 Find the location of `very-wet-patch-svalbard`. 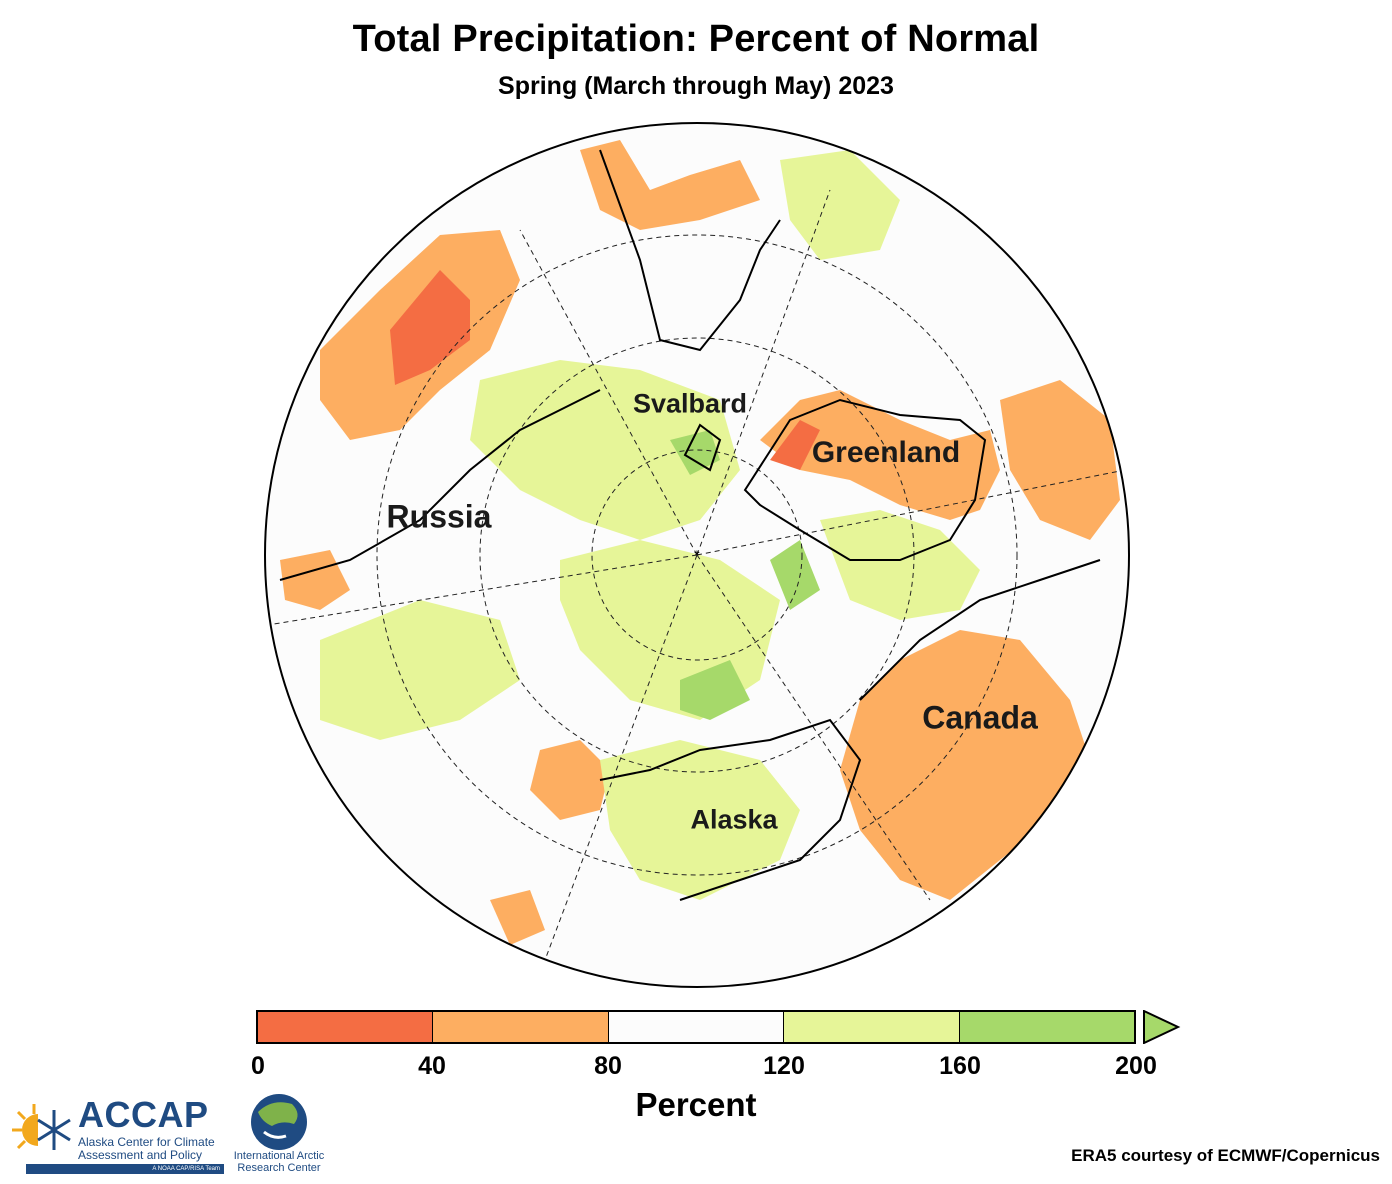

very-wet-patch-svalbard is located at coordinates (695, 452).